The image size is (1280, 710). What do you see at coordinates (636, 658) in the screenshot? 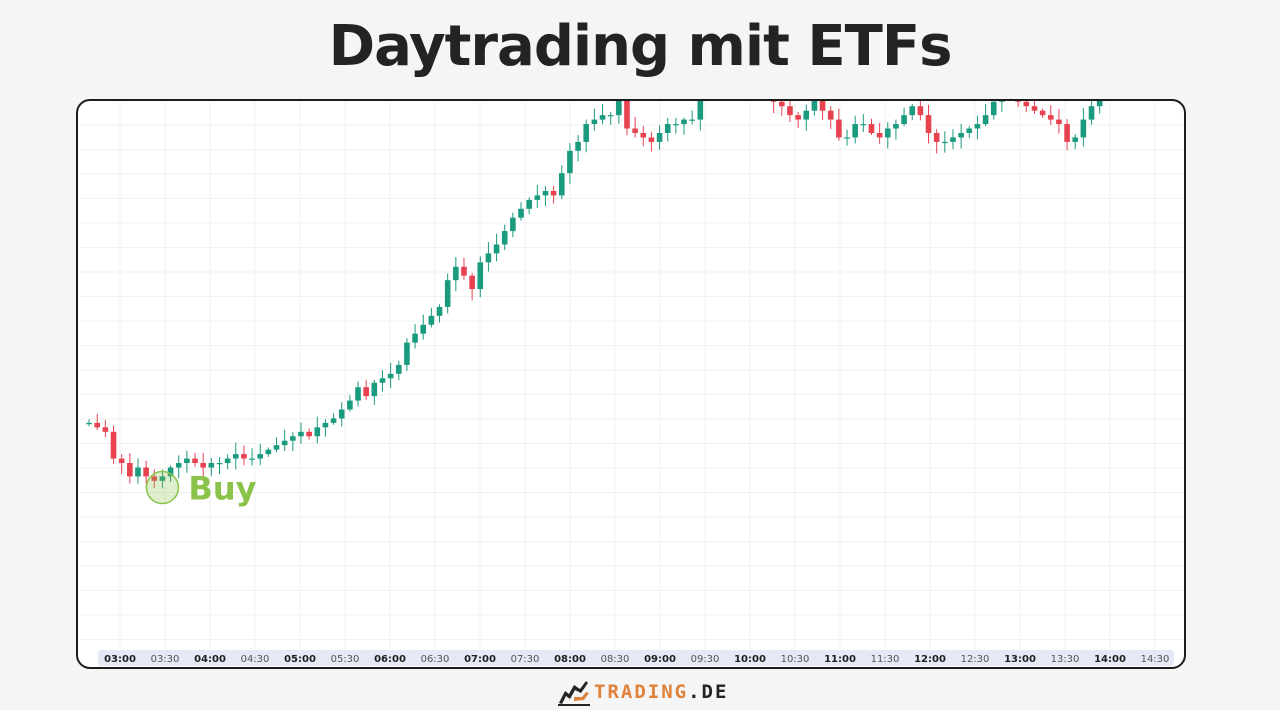
I see `x-axis-band` at bounding box center [636, 658].